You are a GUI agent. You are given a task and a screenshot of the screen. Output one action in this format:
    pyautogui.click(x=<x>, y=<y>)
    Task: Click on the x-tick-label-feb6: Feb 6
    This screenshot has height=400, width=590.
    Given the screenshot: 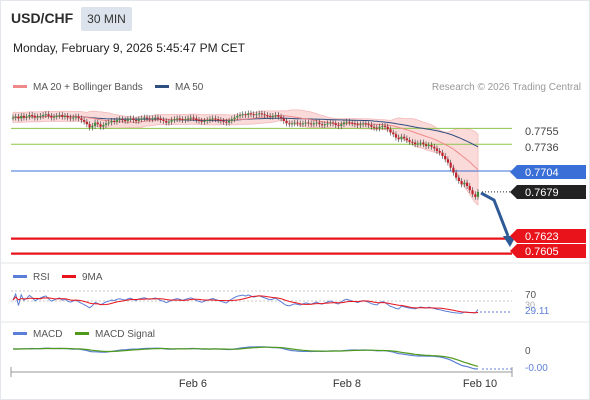 What is the action you would take?
    pyautogui.click(x=193, y=384)
    